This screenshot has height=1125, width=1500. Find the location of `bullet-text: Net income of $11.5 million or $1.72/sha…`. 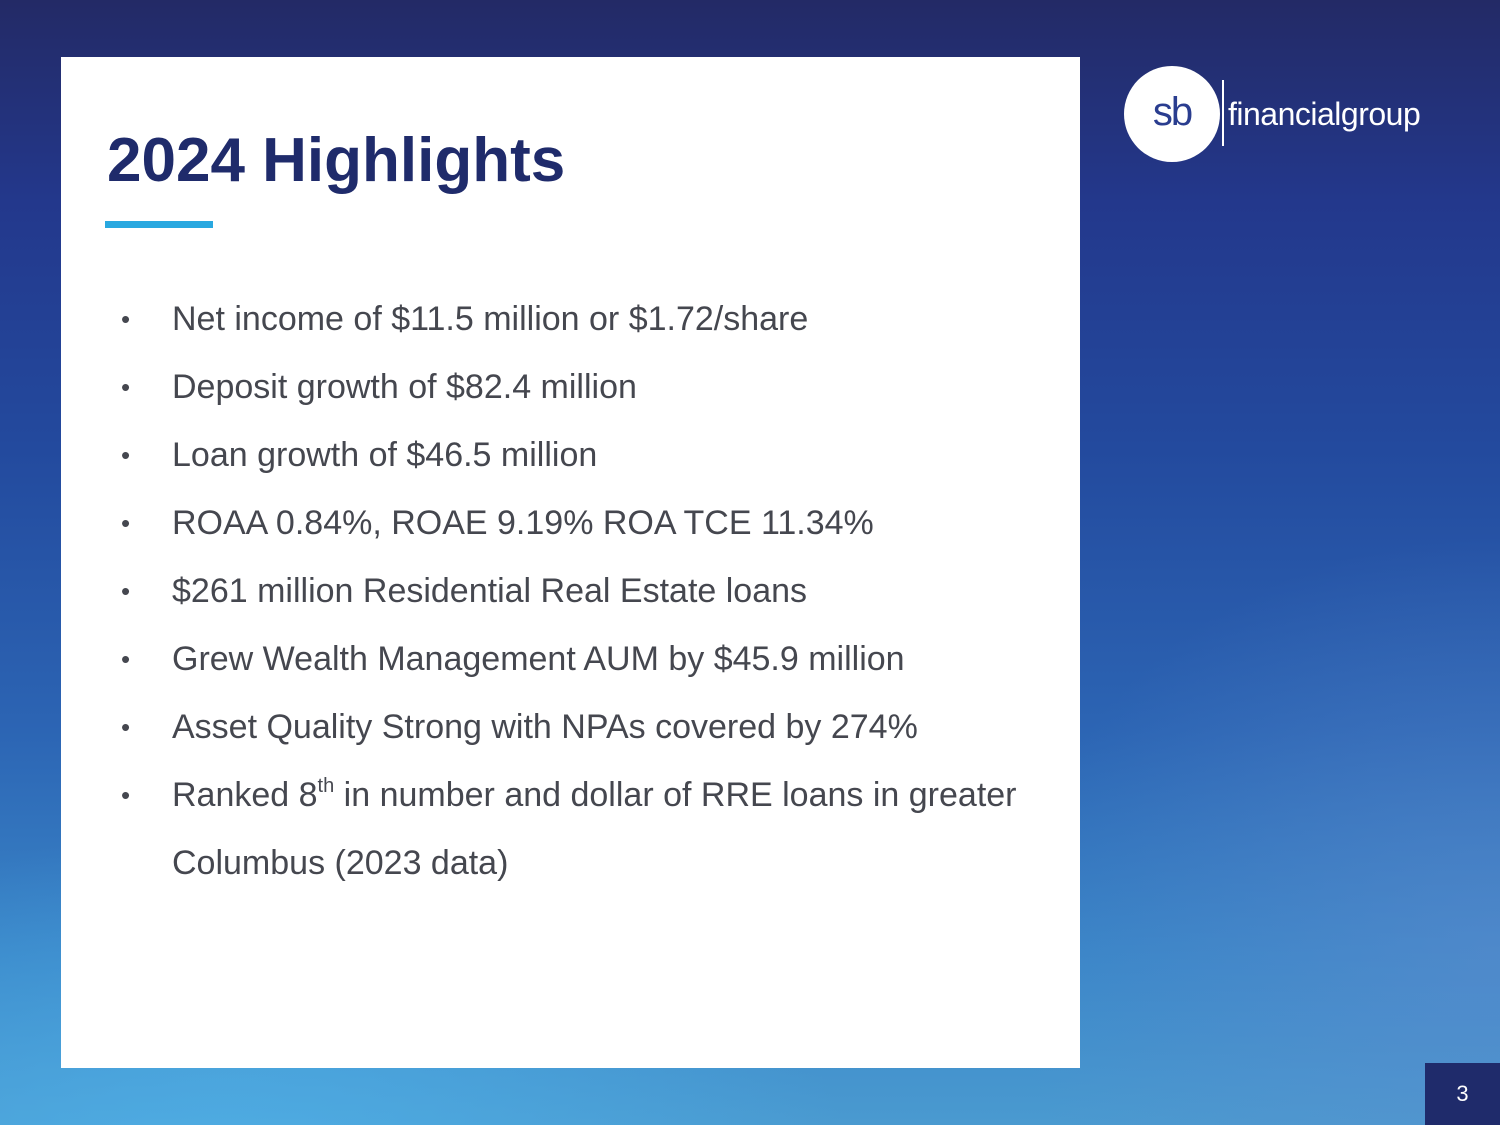

bullet-text: Net income of $11.5 million or $1.72/sha… is located at coordinates (490, 319).